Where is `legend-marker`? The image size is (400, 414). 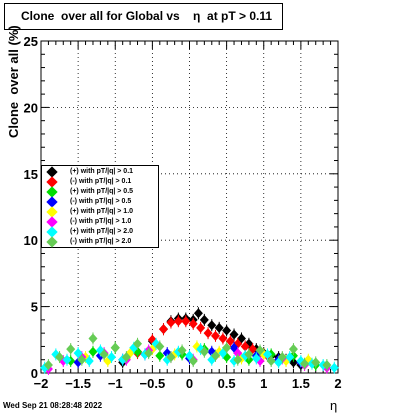
legend-marker is located at coordinates (52, 242).